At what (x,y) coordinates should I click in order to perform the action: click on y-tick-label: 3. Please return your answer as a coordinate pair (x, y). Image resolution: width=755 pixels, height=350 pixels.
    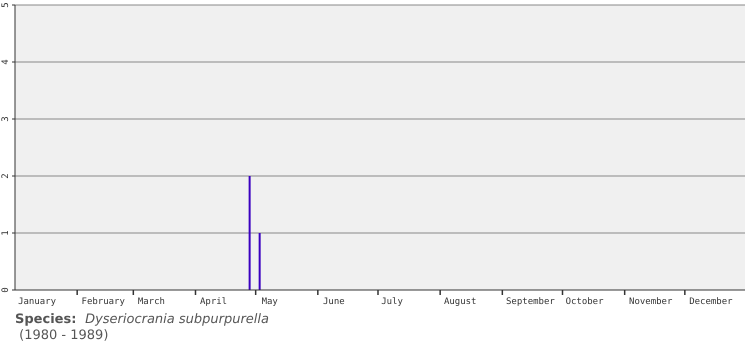
    Looking at the image, I should click on (6, 119).